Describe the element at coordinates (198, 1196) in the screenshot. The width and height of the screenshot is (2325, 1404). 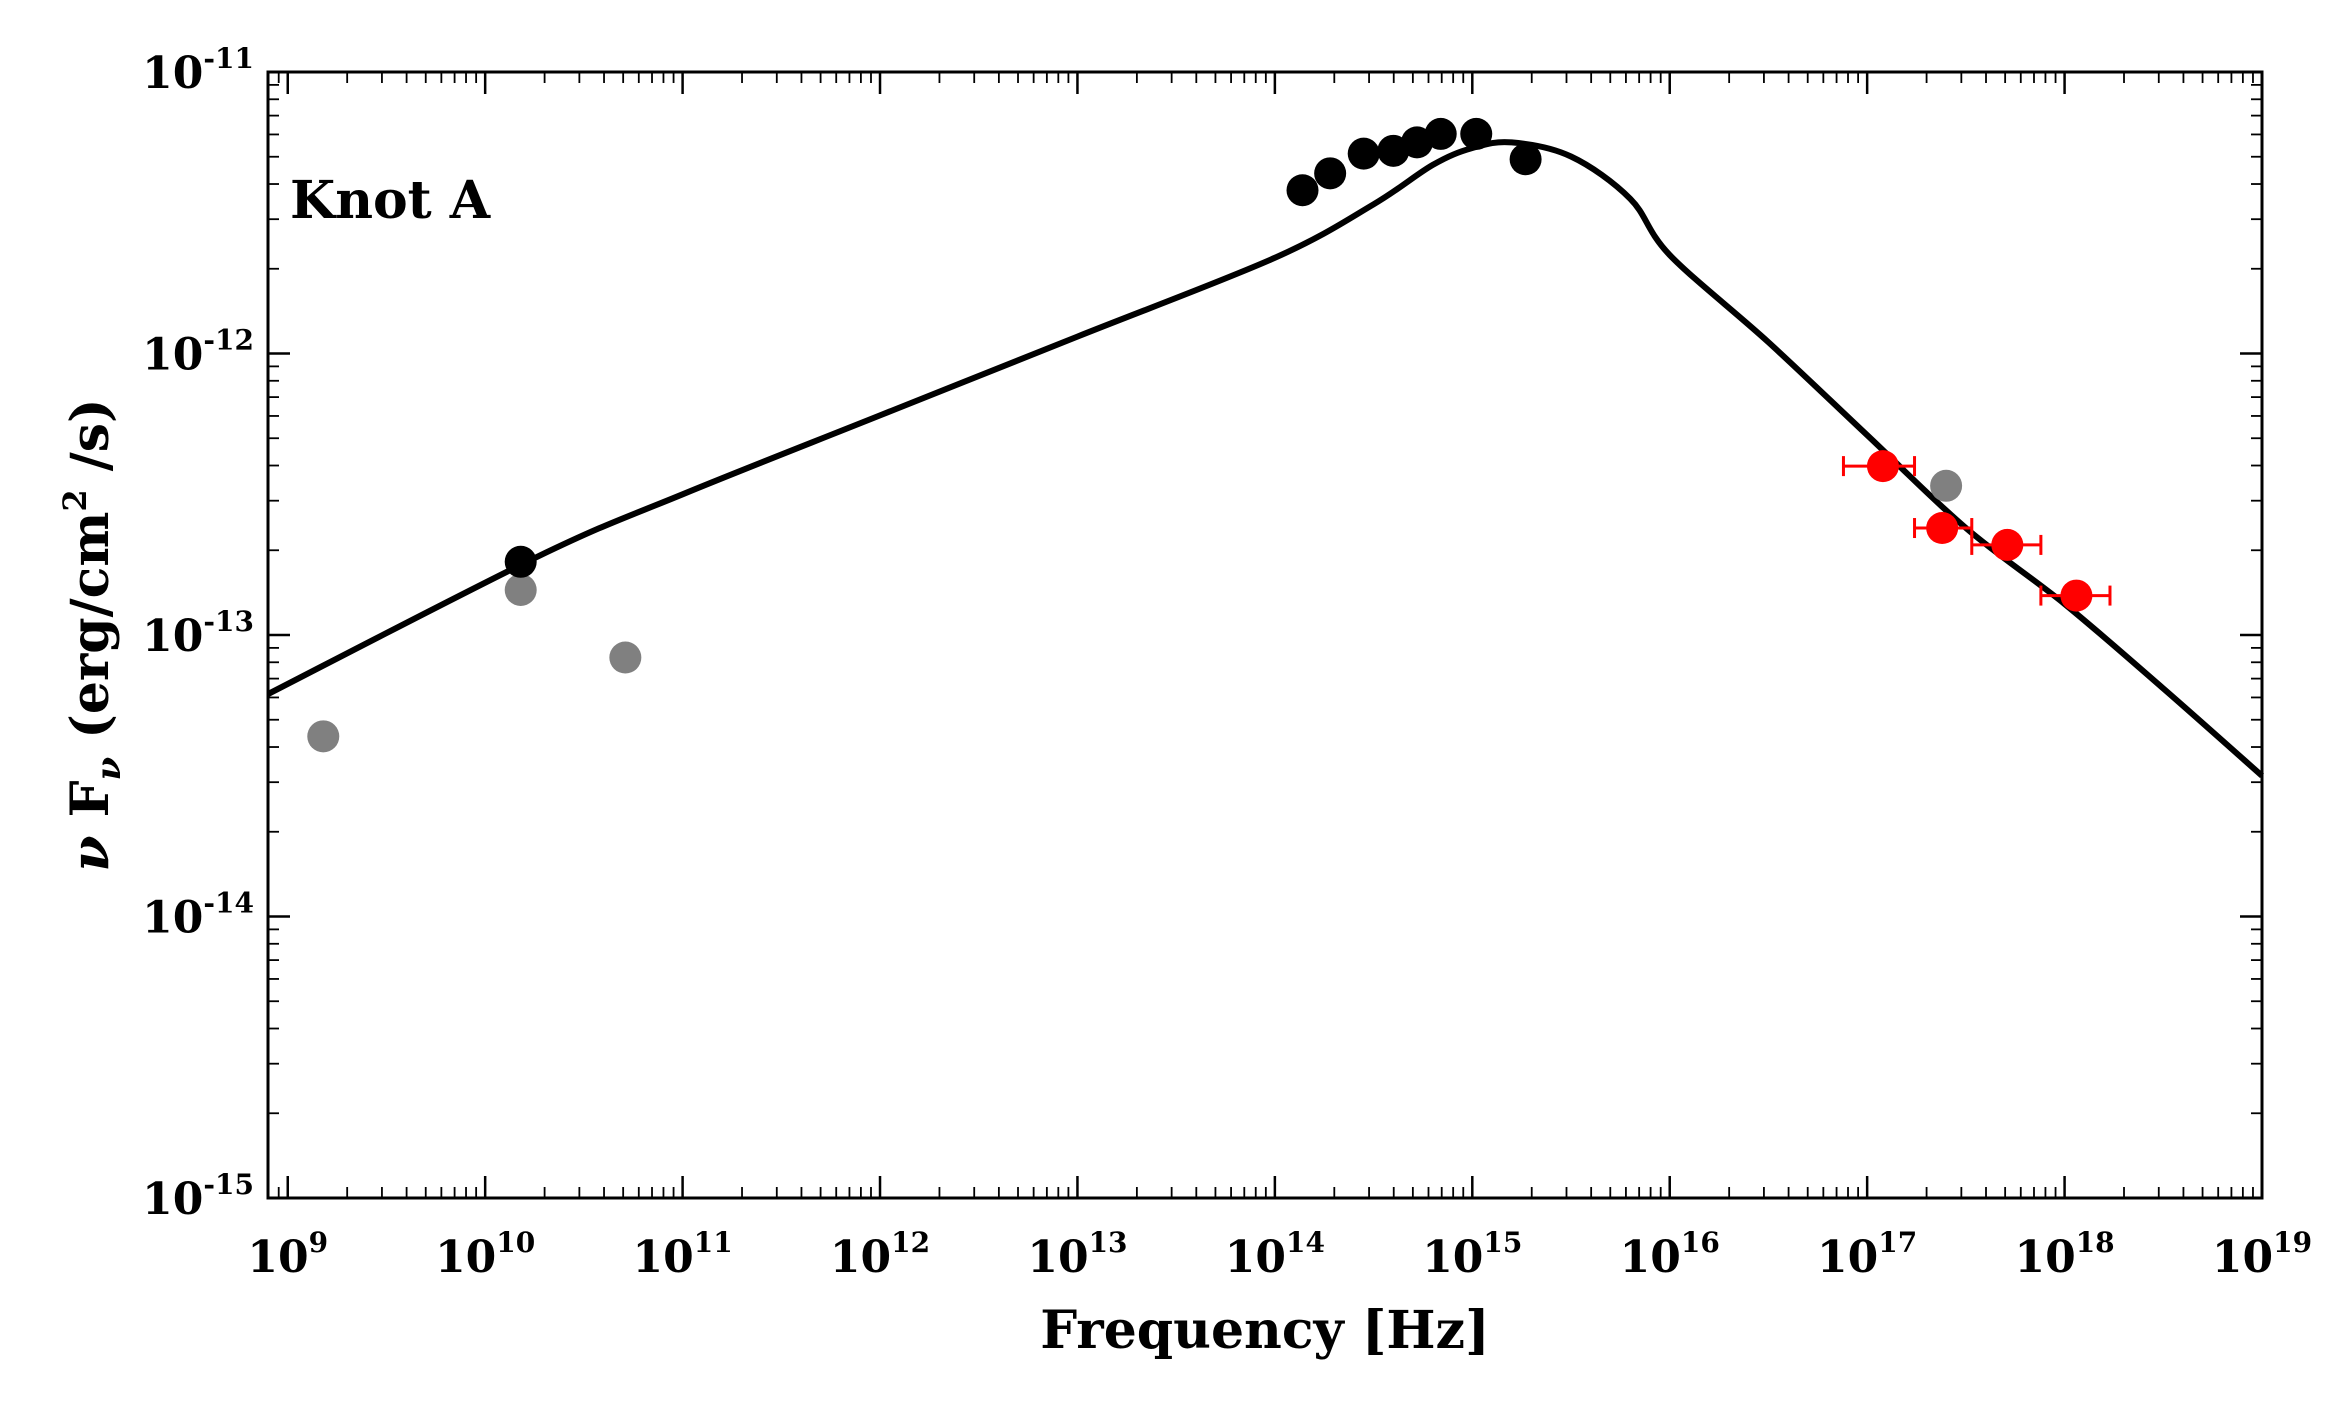
I see `y-tick-label: 10-15` at that location.